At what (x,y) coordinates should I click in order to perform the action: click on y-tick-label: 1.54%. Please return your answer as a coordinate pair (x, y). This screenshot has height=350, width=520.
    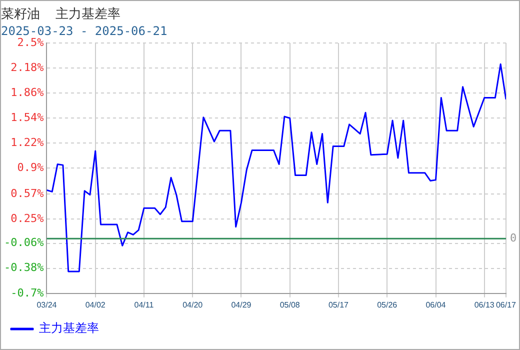
    Looking at the image, I should click on (27, 117).